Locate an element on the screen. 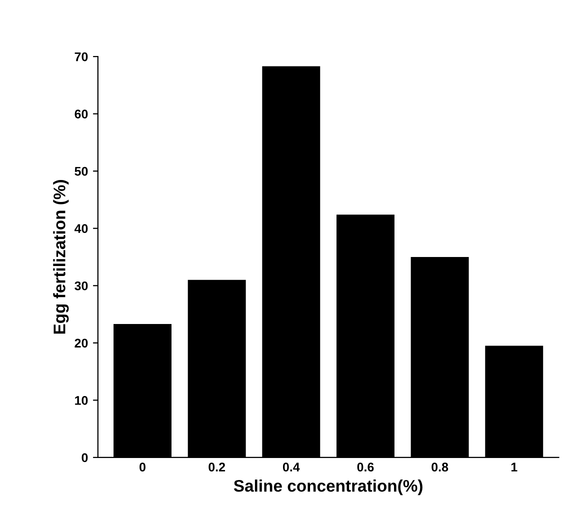 The width and height of the screenshot is (576, 514). y-tick-label: 40 is located at coordinates (81, 229).